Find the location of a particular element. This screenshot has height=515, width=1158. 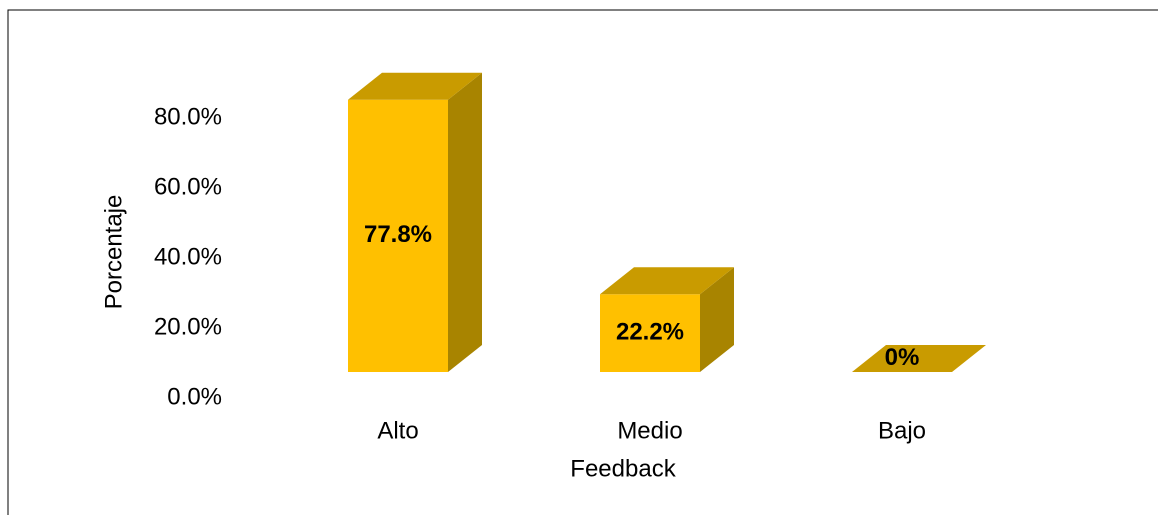

y-tick-label: 20.0% is located at coordinates (188, 326).